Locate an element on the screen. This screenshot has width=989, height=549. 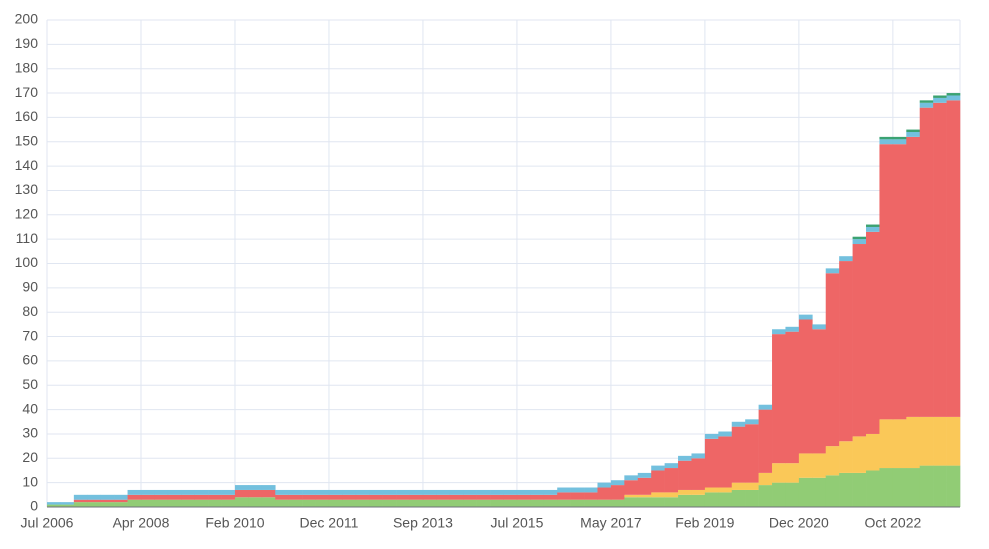
y-tick-label: 60 is located at coordinates (30, 360).